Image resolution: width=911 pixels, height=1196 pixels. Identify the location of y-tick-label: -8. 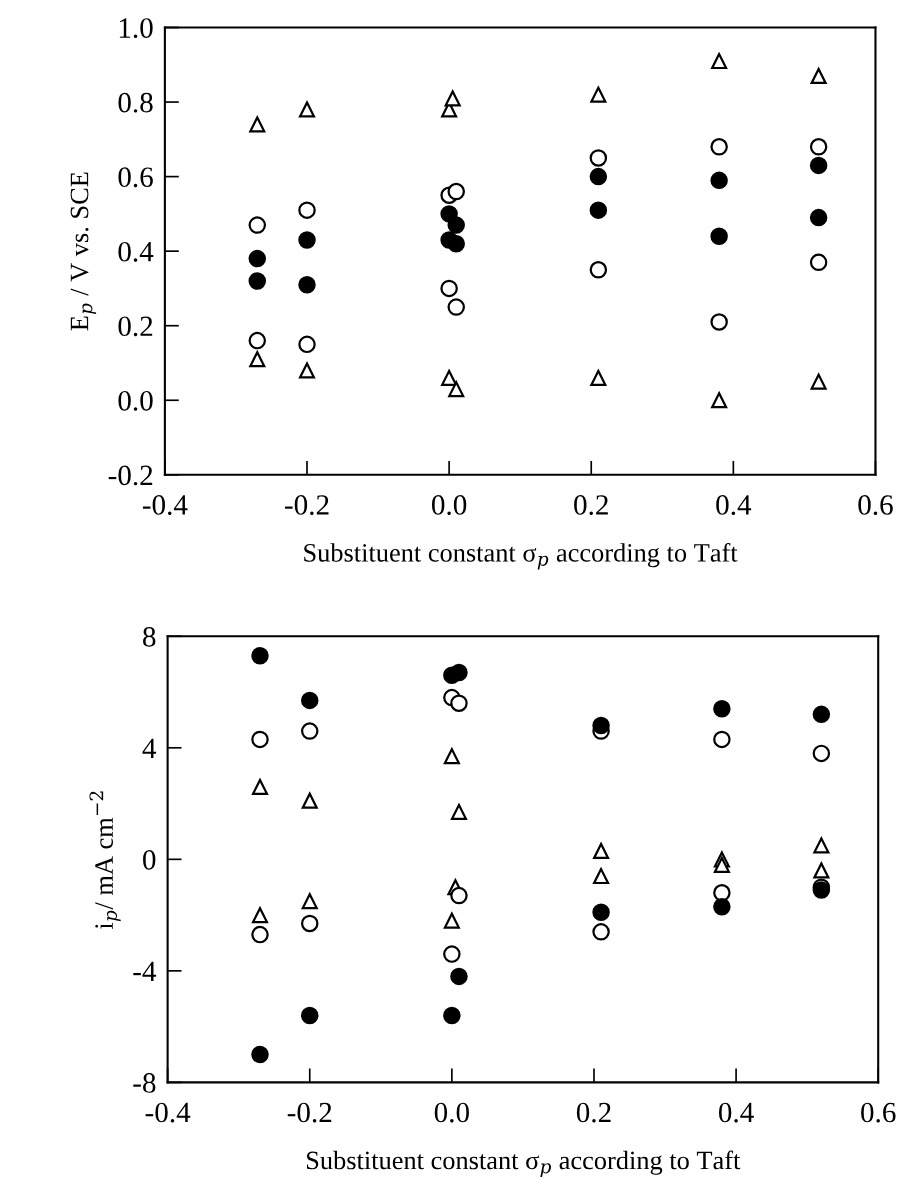
(144, 1083).